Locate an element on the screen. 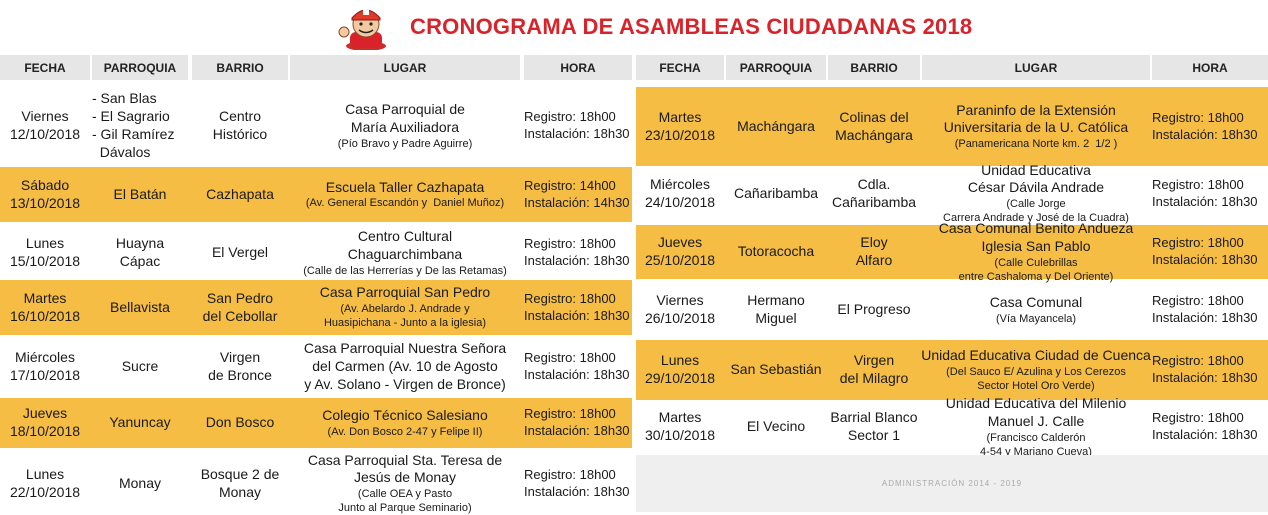  barrio-text: del Milagro is located at coordinates (874, 378).